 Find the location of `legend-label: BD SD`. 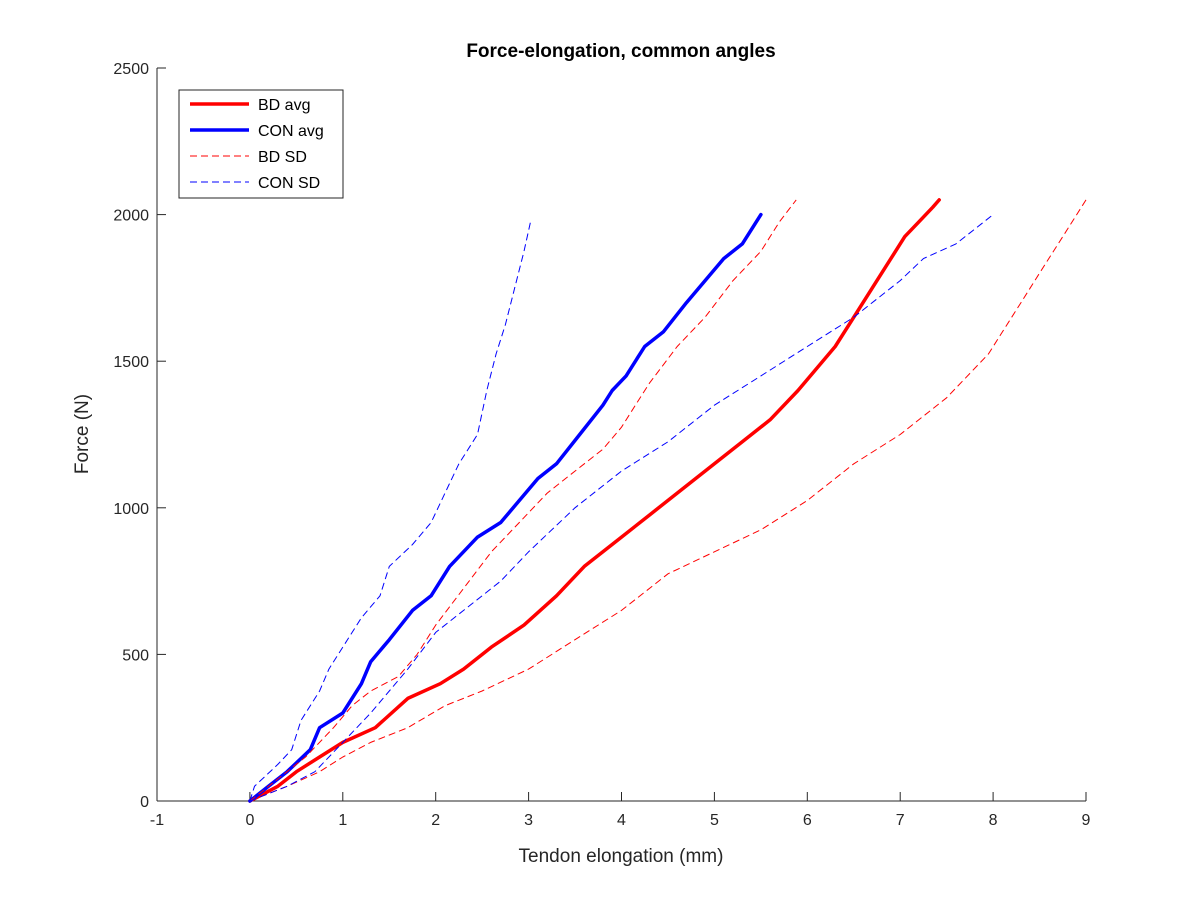

legend-label: BD SD is located at coordinates (282, 157).